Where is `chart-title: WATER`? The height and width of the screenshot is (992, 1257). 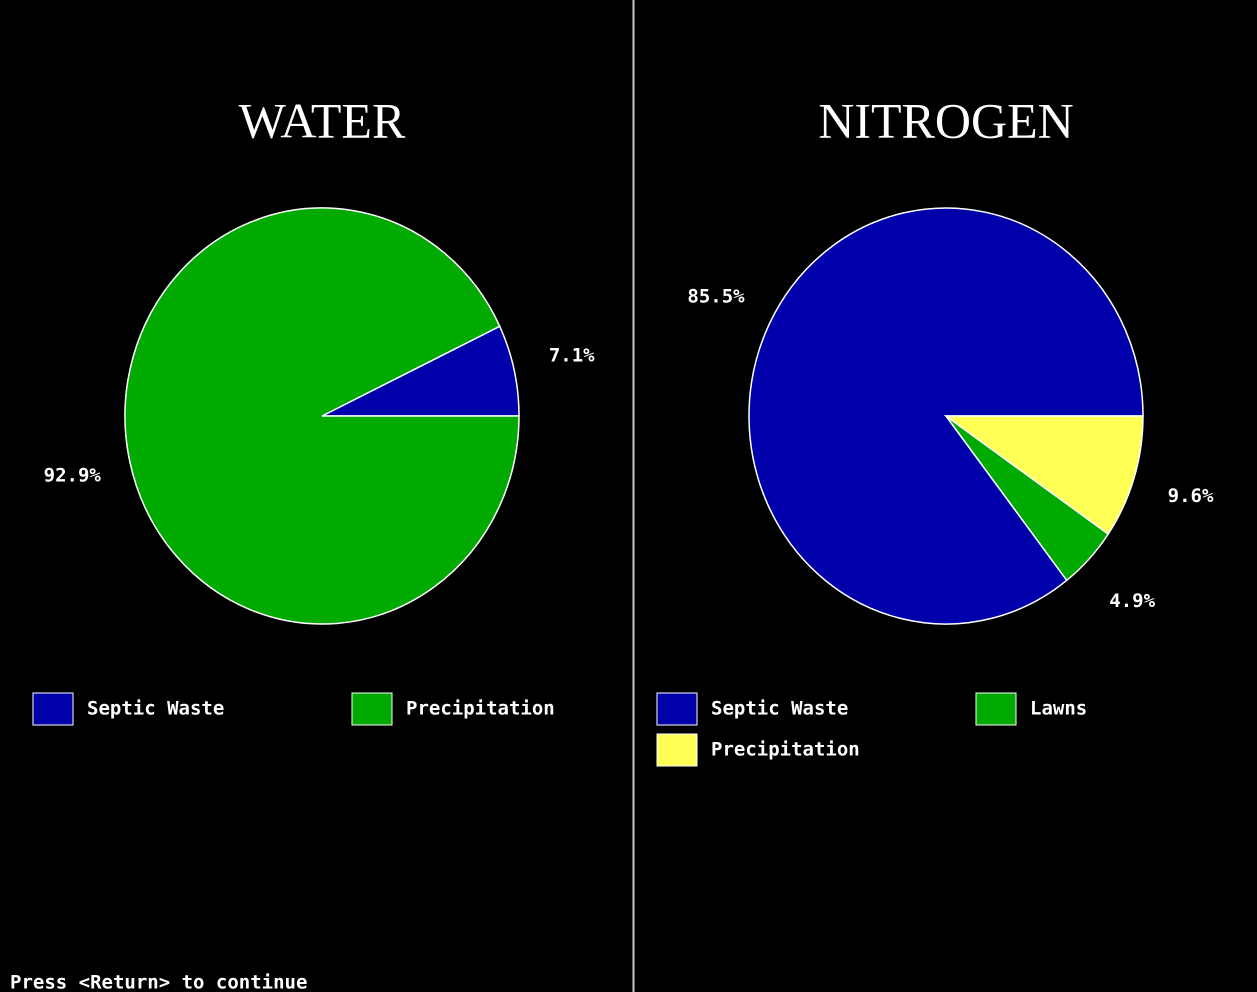
chart-title: WATER is located at coordinates (322, 120).